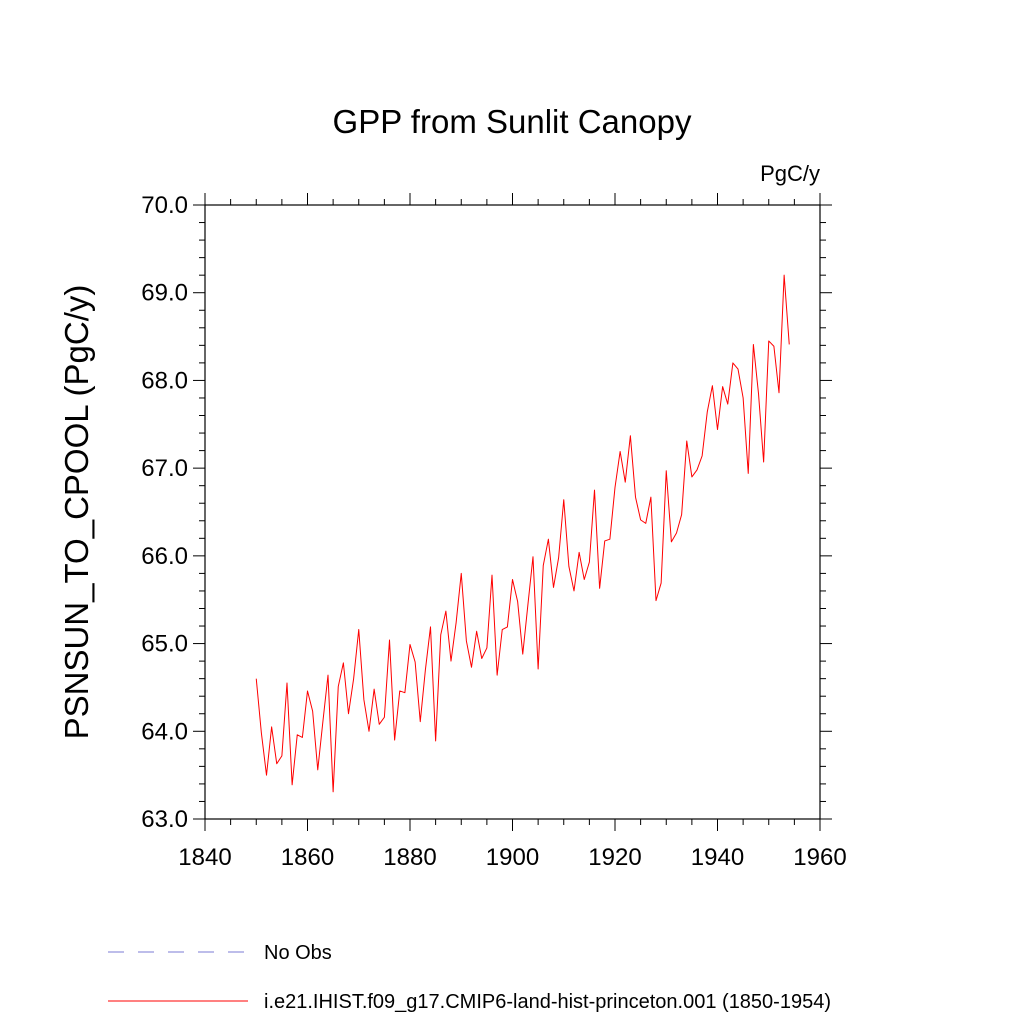 The width and height of the screenshot is (1024, 1024). What do you see at coordinates (790, 173) in the screenshot?
I see `units-label: PgC/y` at bounding box center [790, 173].